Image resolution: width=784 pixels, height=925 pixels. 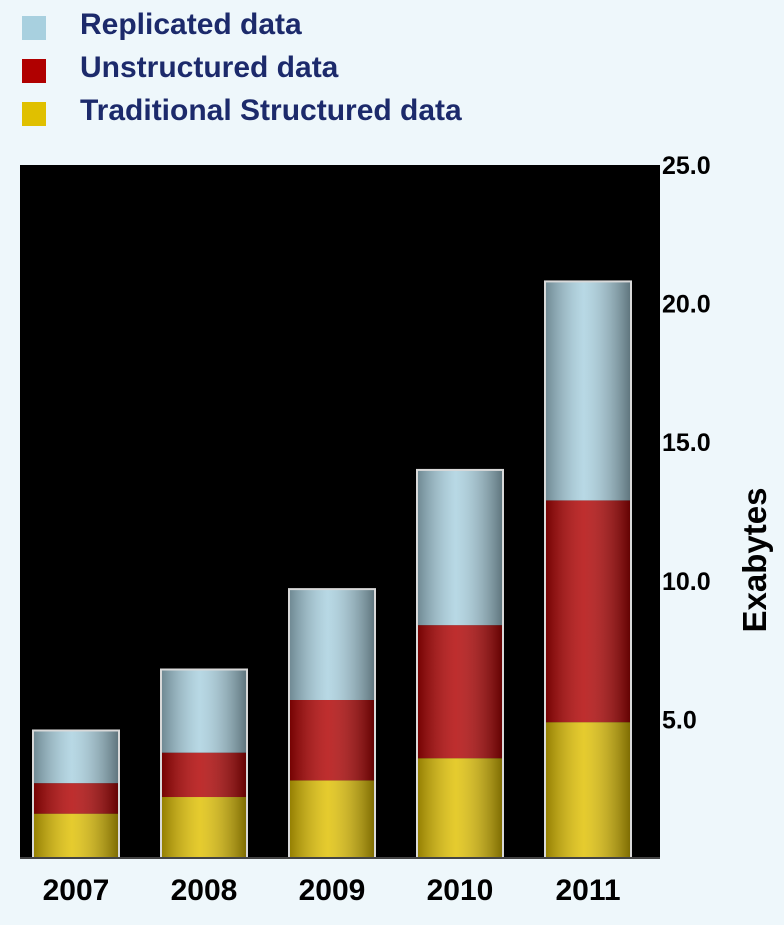 I want to click on y-tick-label-15.0: 15.0, so click(x=686, y=443).